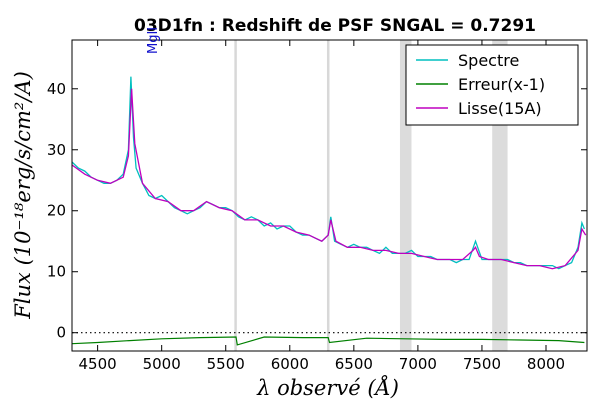 The width and height of the screenshot is (600, 400). I want to click on x-tick-label: 7500, so click(482, 364).